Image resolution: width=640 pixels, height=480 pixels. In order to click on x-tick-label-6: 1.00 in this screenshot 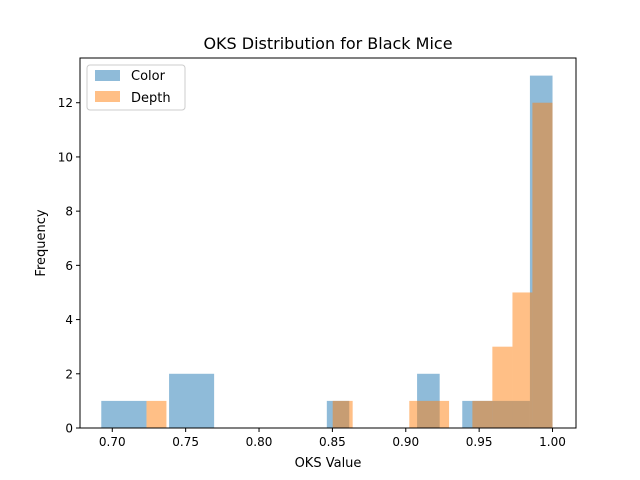, I will do `click(552, 442)`.